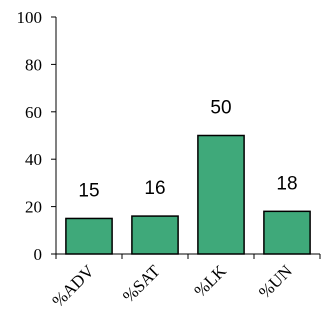 The width and height of the screenshot is (325, 326). Describe the element at coordinates (73, 286) in the screenshot. I see `category-label: %ADV` at that location.